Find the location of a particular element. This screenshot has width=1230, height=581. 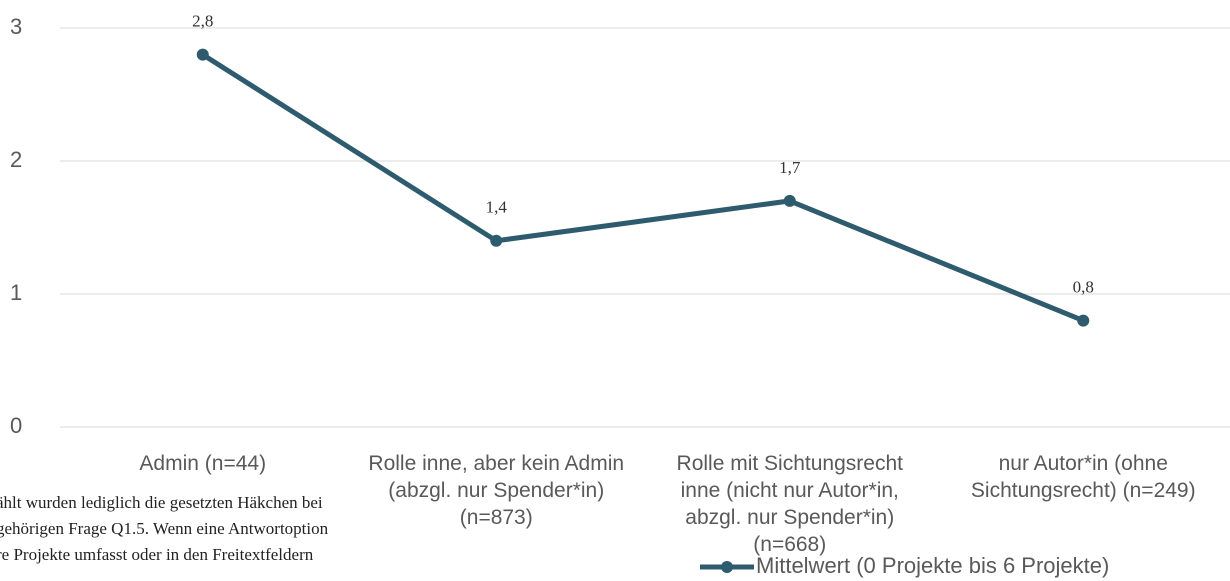

data-label: 1,4 is located at coordinates (497, 207).